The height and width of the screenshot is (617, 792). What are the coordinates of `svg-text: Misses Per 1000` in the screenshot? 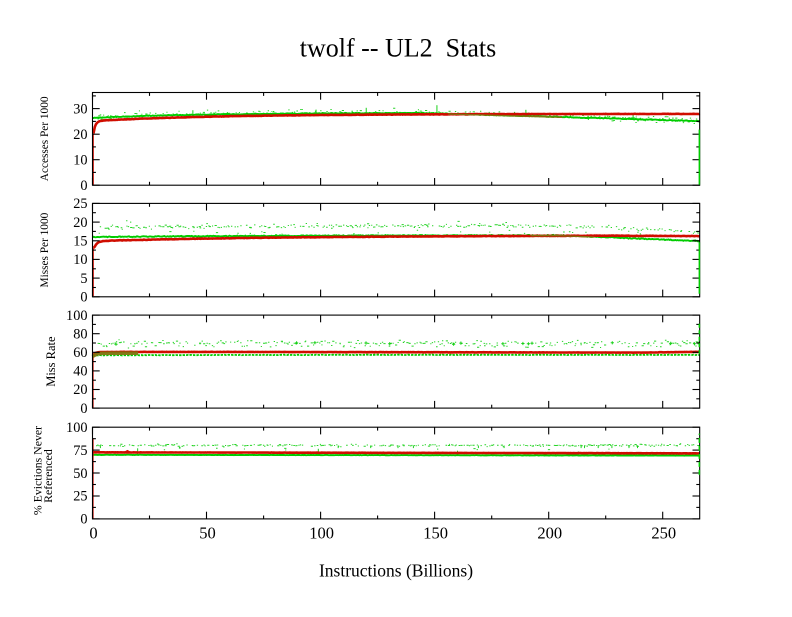 It's located at (45, 249).